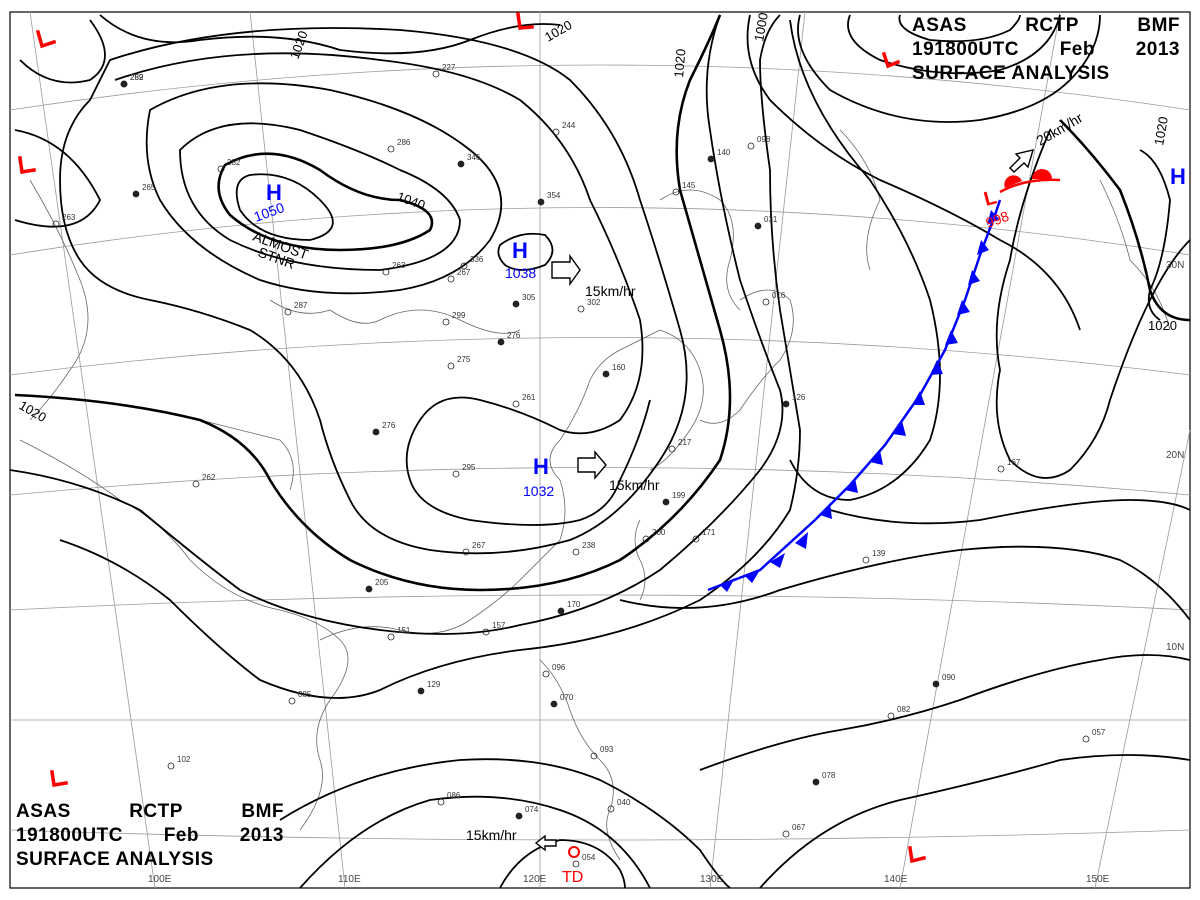  Describe the element at coordinates (712, 879) in the screenshot. I see `lon-label-130E: 130E` at that location.